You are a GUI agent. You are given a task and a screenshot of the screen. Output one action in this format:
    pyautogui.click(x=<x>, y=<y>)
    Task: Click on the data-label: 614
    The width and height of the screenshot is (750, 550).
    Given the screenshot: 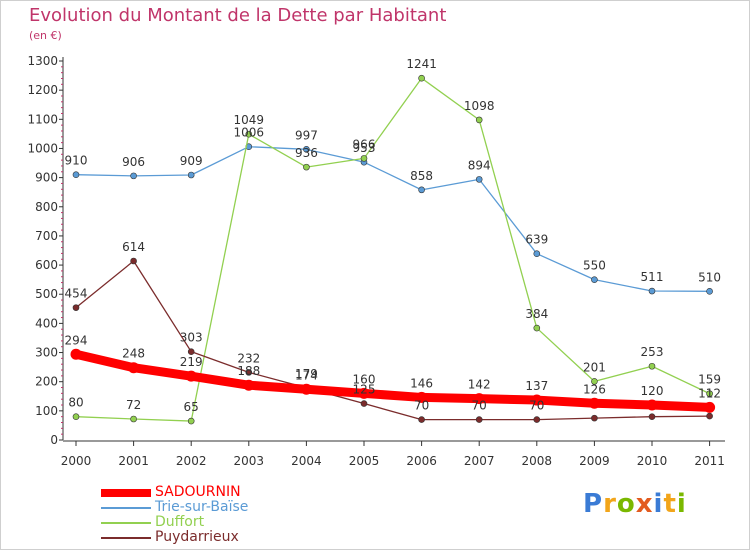 What is the action you would take?
    pyautogui.click(x=133, y=247)
    